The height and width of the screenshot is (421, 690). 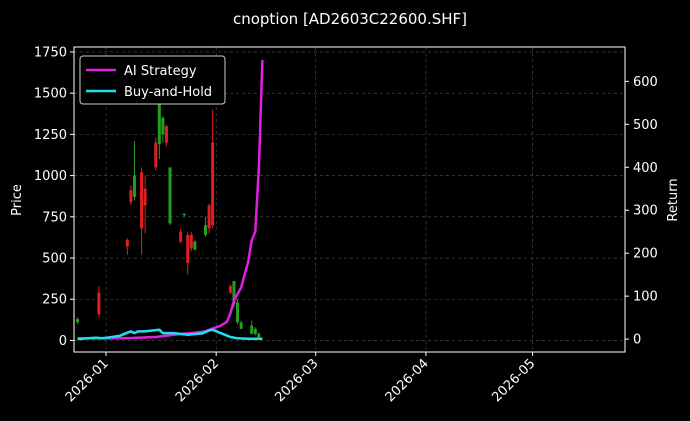 I want to click on x-tick-label: 2026-04, so click(x=407, y=380).